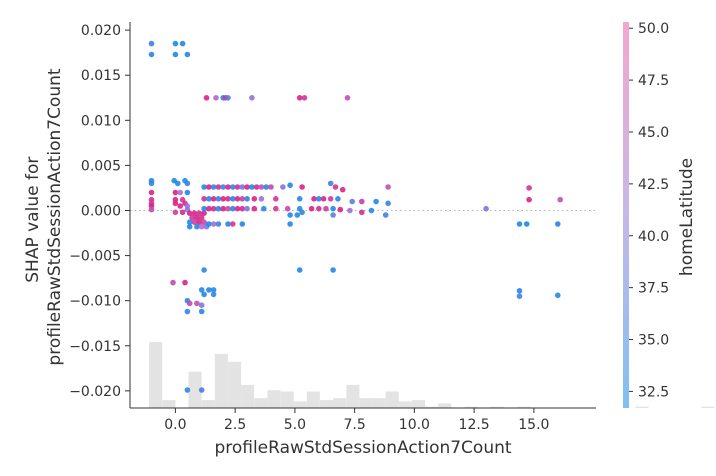  What do you see at coordinates (653, 185) in the screenshot?
I see `colorbar-tick-label: 42.5` at bounding box center [653, 185].